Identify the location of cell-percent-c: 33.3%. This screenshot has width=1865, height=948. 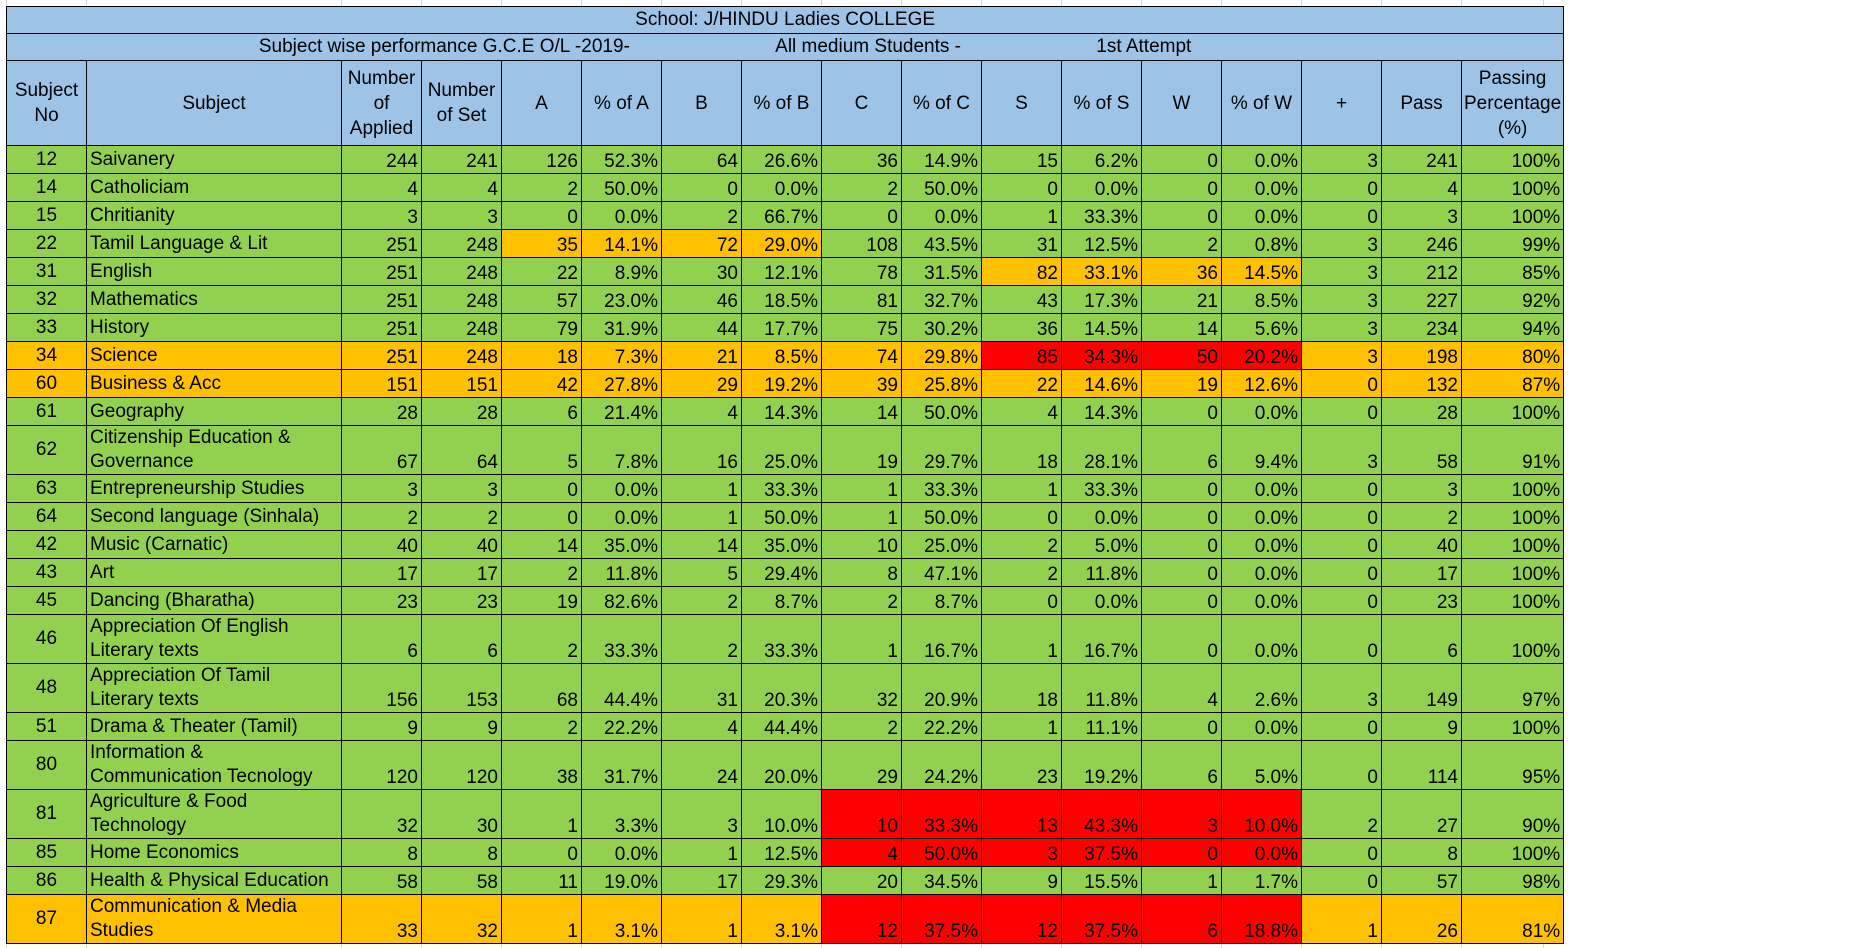
(941, 488).